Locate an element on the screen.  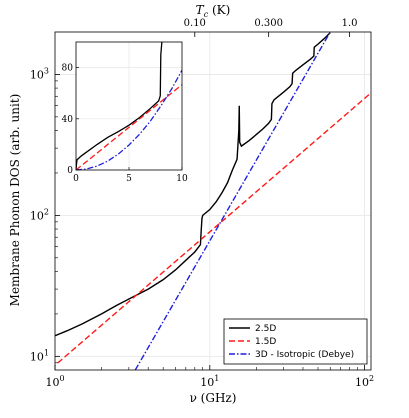
y-tick-label: 10² is located at coordinates (39, 214).